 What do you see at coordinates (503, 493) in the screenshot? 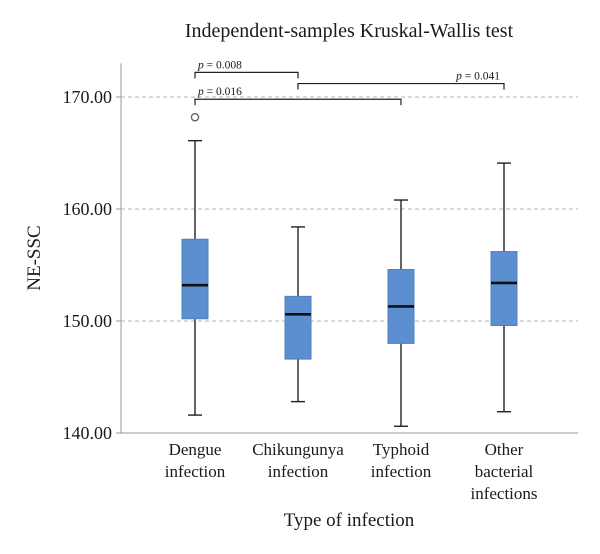
I see `x-category-label-line: infections` at bounding box center [503, 493].